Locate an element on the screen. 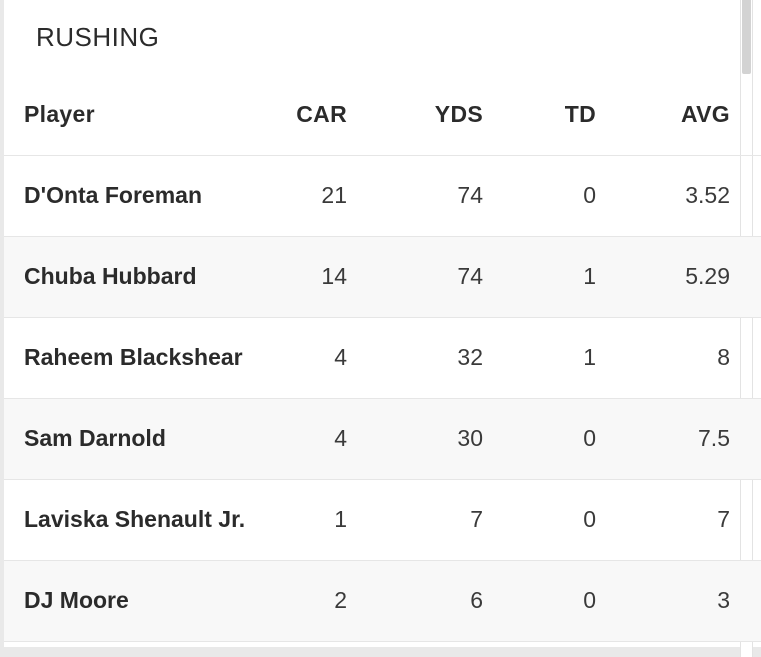  yds-value: 7 is located at coordinates (415, 520).